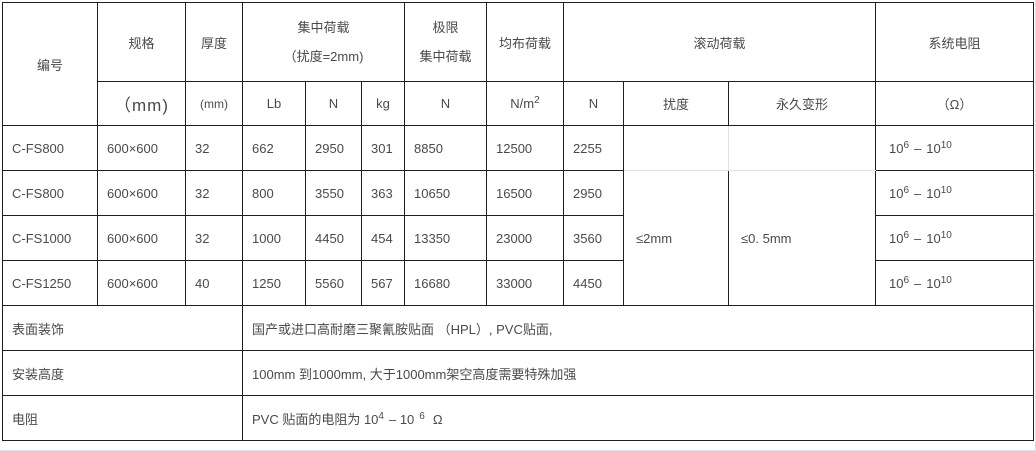  I want to click on unit-spec-mm: （mm), so click(141, 103).